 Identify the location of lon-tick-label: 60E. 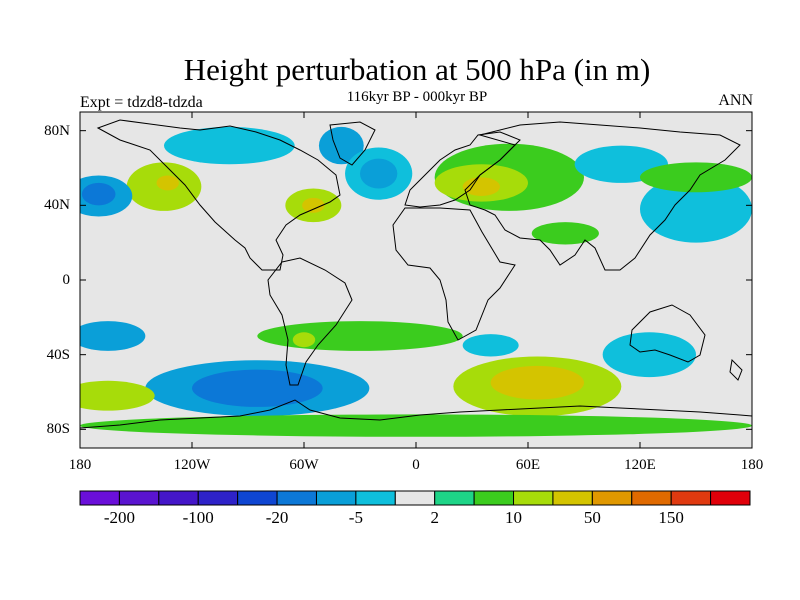
(528, 465).